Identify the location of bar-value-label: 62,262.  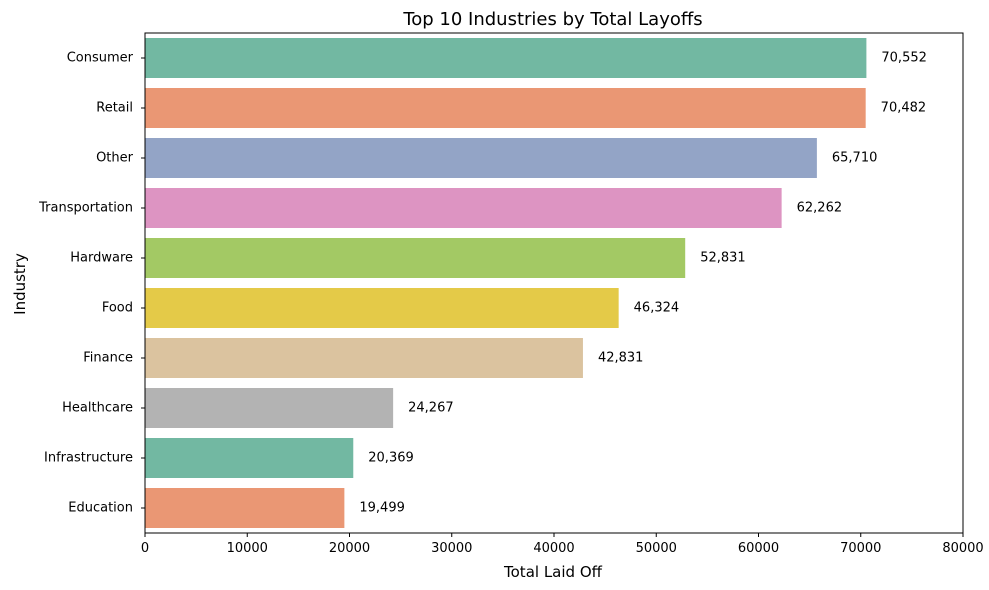
(820, 208).